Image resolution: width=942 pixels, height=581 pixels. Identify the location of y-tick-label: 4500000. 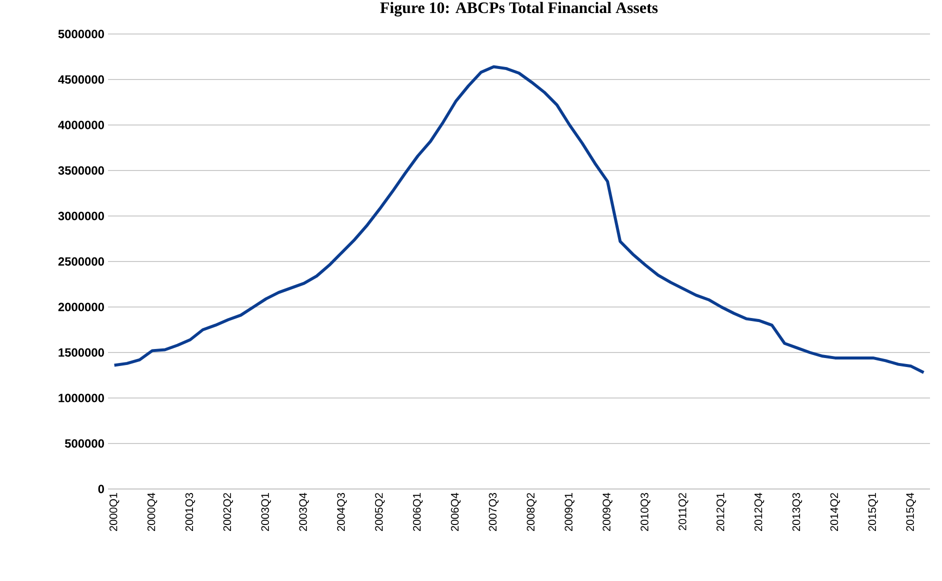
(81, 79).